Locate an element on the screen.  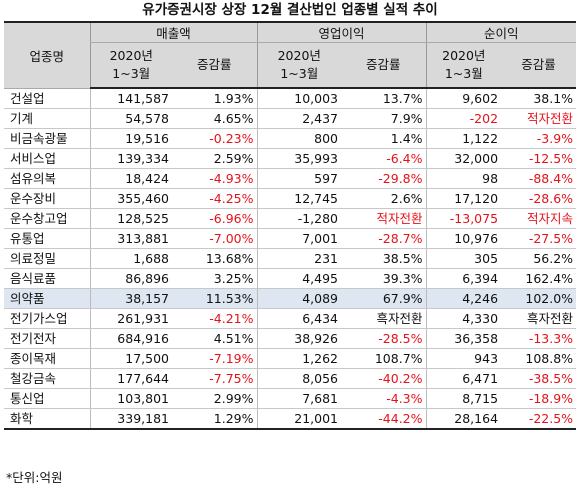
table-title: 유가증권시장 상장 12월 결산법인 업종별 실적 추이 is located at coordinates (290, 10).